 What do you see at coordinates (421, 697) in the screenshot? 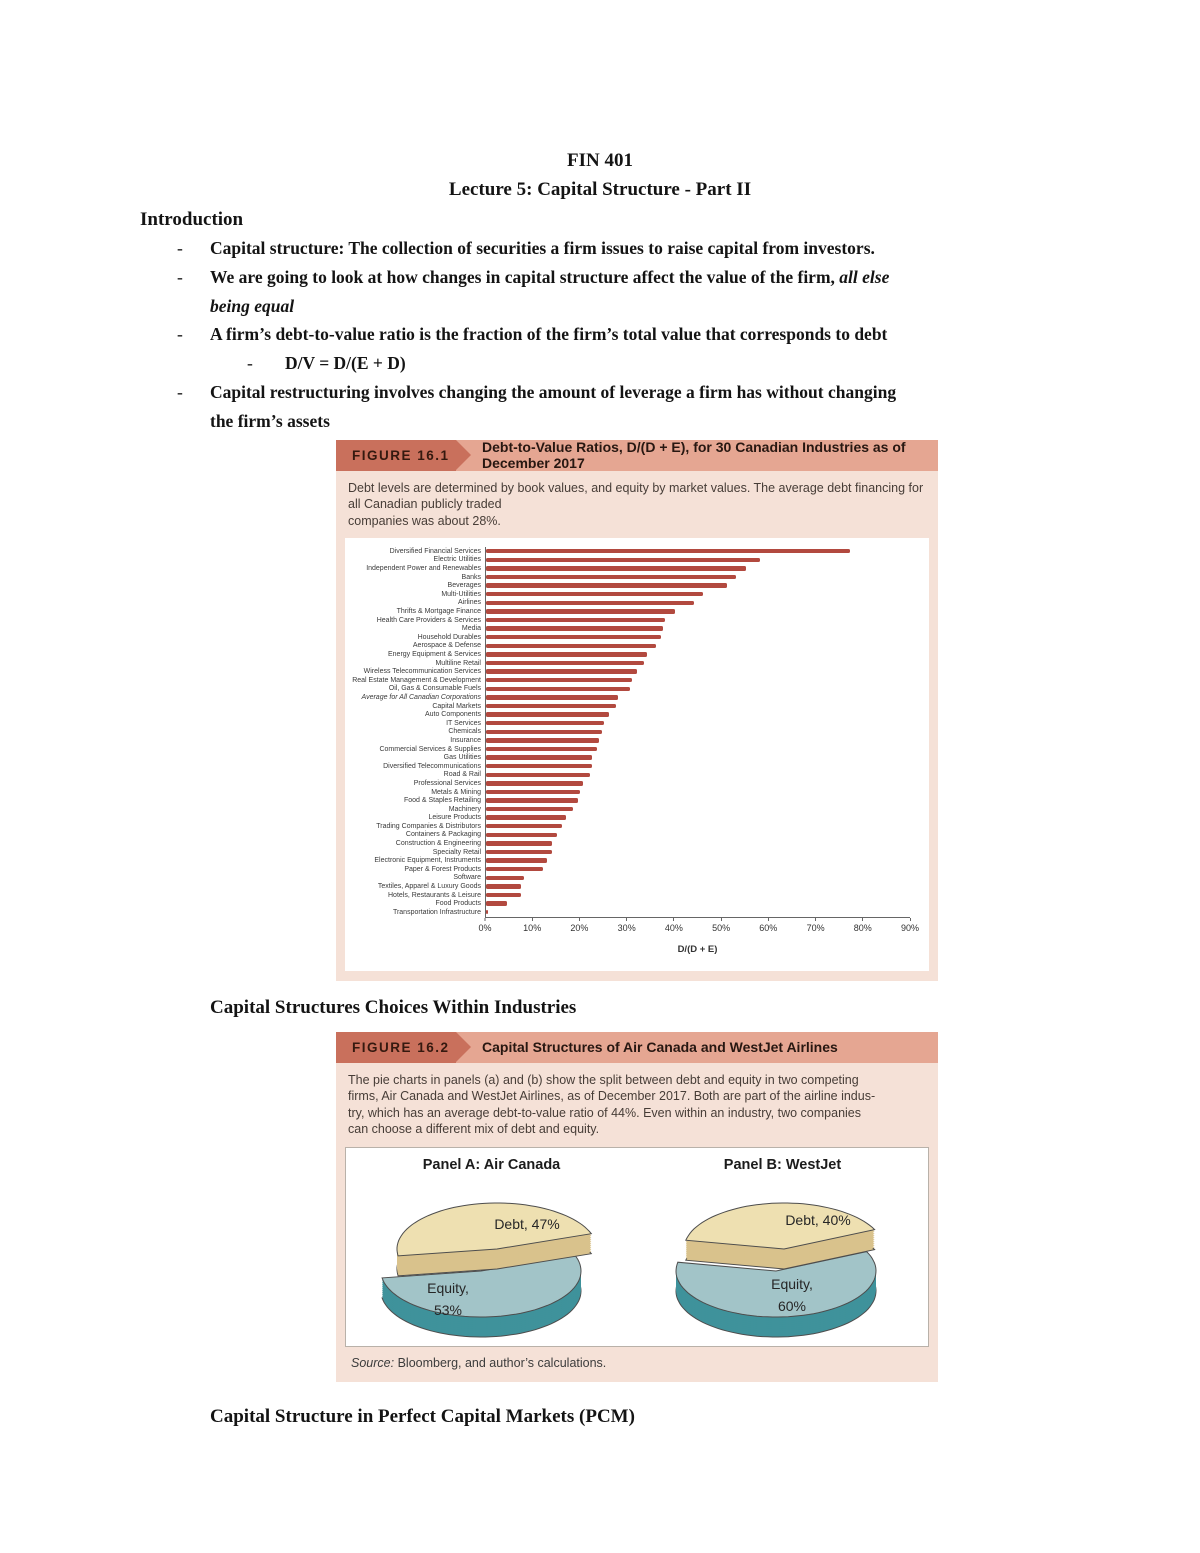
I see `bar-category-label: Average for All Canadian Corporations` at bounding box center [421, 697].